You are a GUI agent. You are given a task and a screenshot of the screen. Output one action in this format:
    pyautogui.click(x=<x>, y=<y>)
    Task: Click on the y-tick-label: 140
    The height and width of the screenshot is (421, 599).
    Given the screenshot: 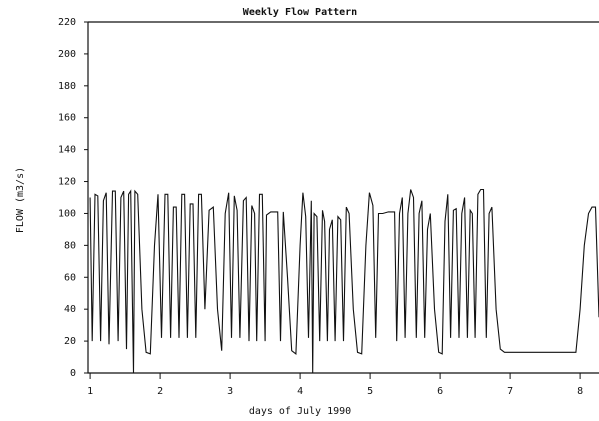 What is the action you would take?
    pyautogui.click(x=67, y=150)
    